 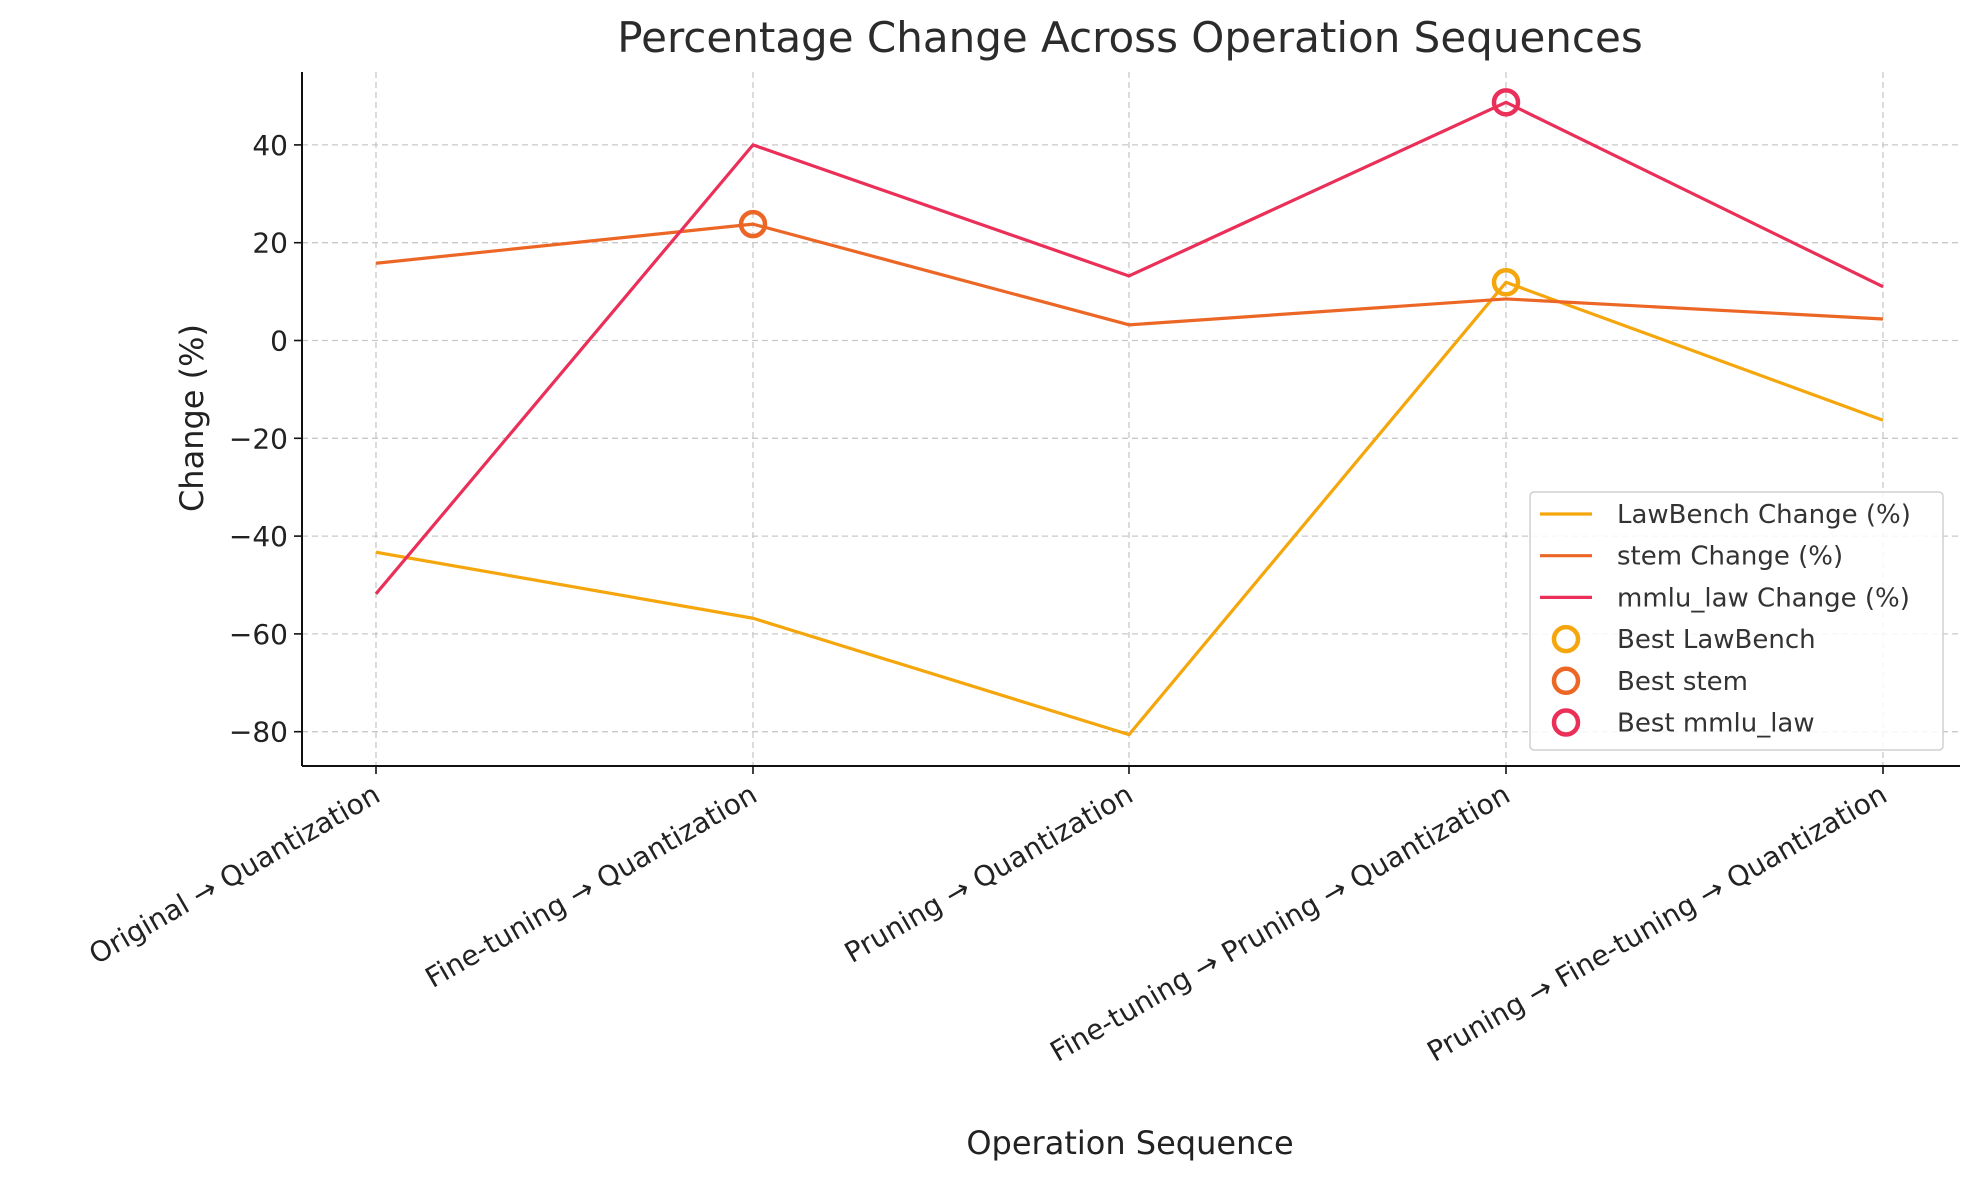 I want to click on x-tick-label: Original → Quantization, so click(x=234, y=873).